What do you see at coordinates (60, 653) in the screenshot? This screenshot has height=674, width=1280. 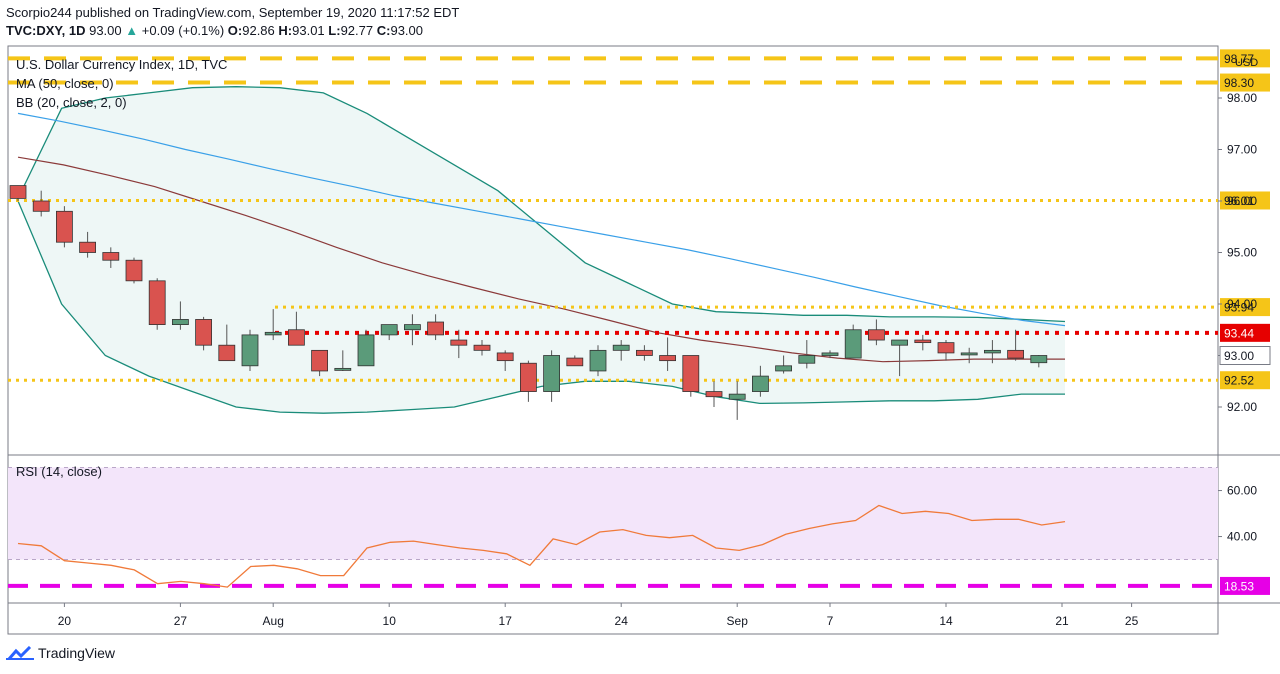 I see `tradingview-logo: TradingView` at bounding box center [60, 653].